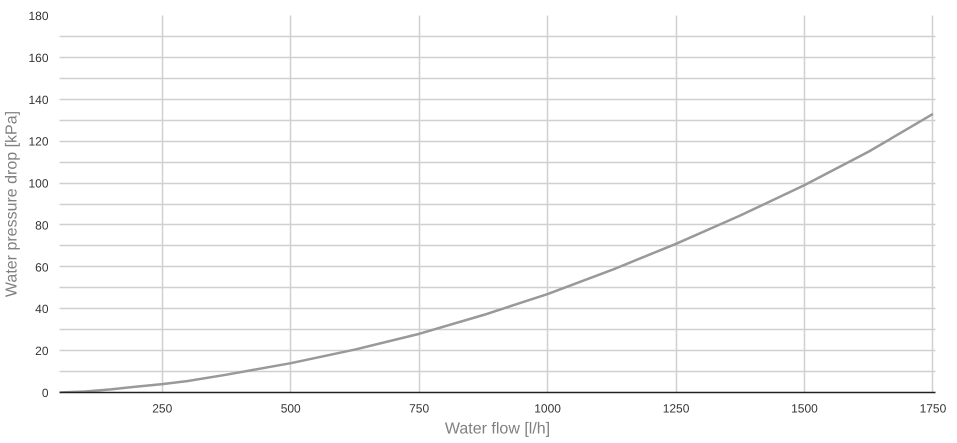 Image resolution: width=957 pixels, height=443 pixels. I want to click on y-tick-label: 80, so click(42, 225).